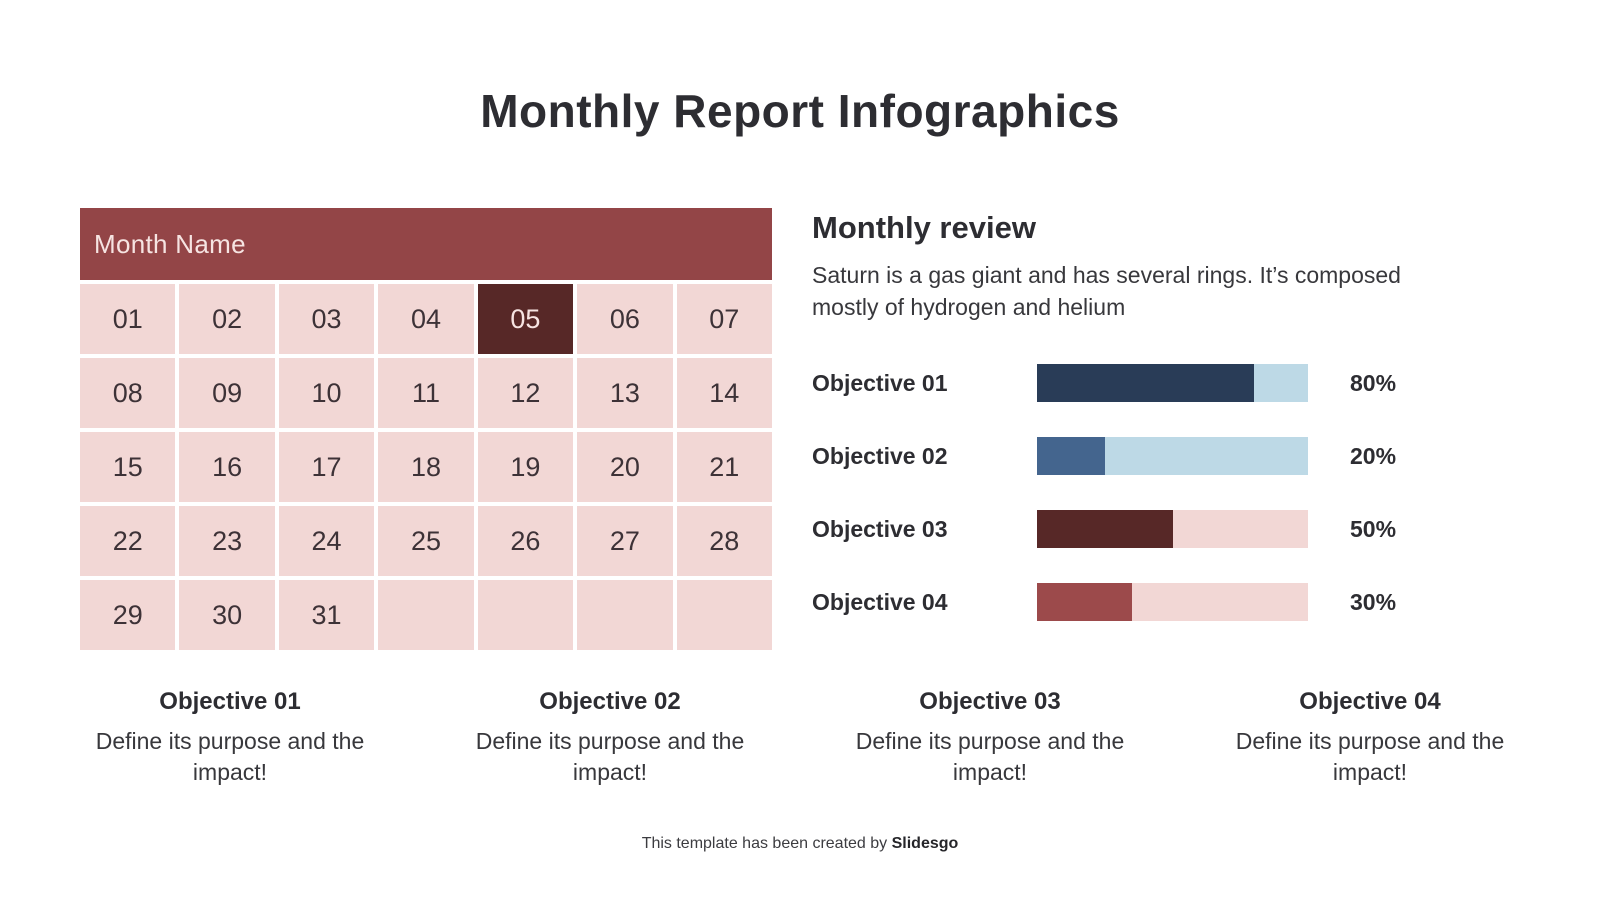 The width and height of the screenshot is (1600, 900). I want to click on objective-bar-row: Objective 02 20%, so click(1132, 456).